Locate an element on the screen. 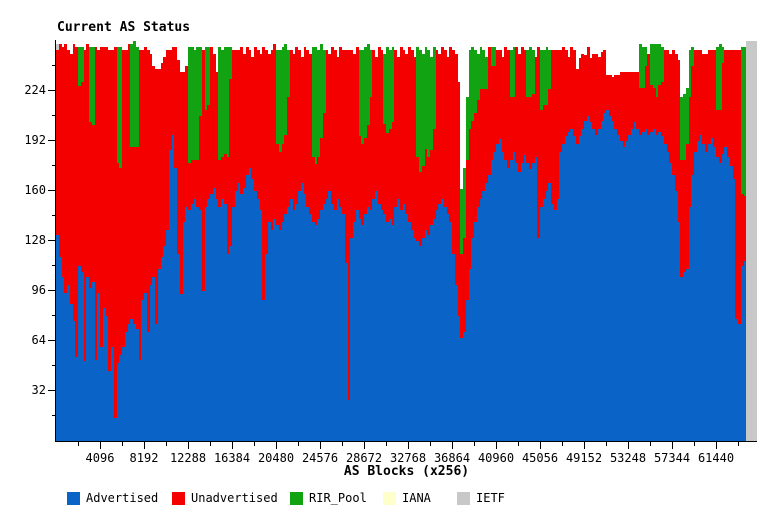  legend-label-ietf: IETF is located at coordinates (490, 498).